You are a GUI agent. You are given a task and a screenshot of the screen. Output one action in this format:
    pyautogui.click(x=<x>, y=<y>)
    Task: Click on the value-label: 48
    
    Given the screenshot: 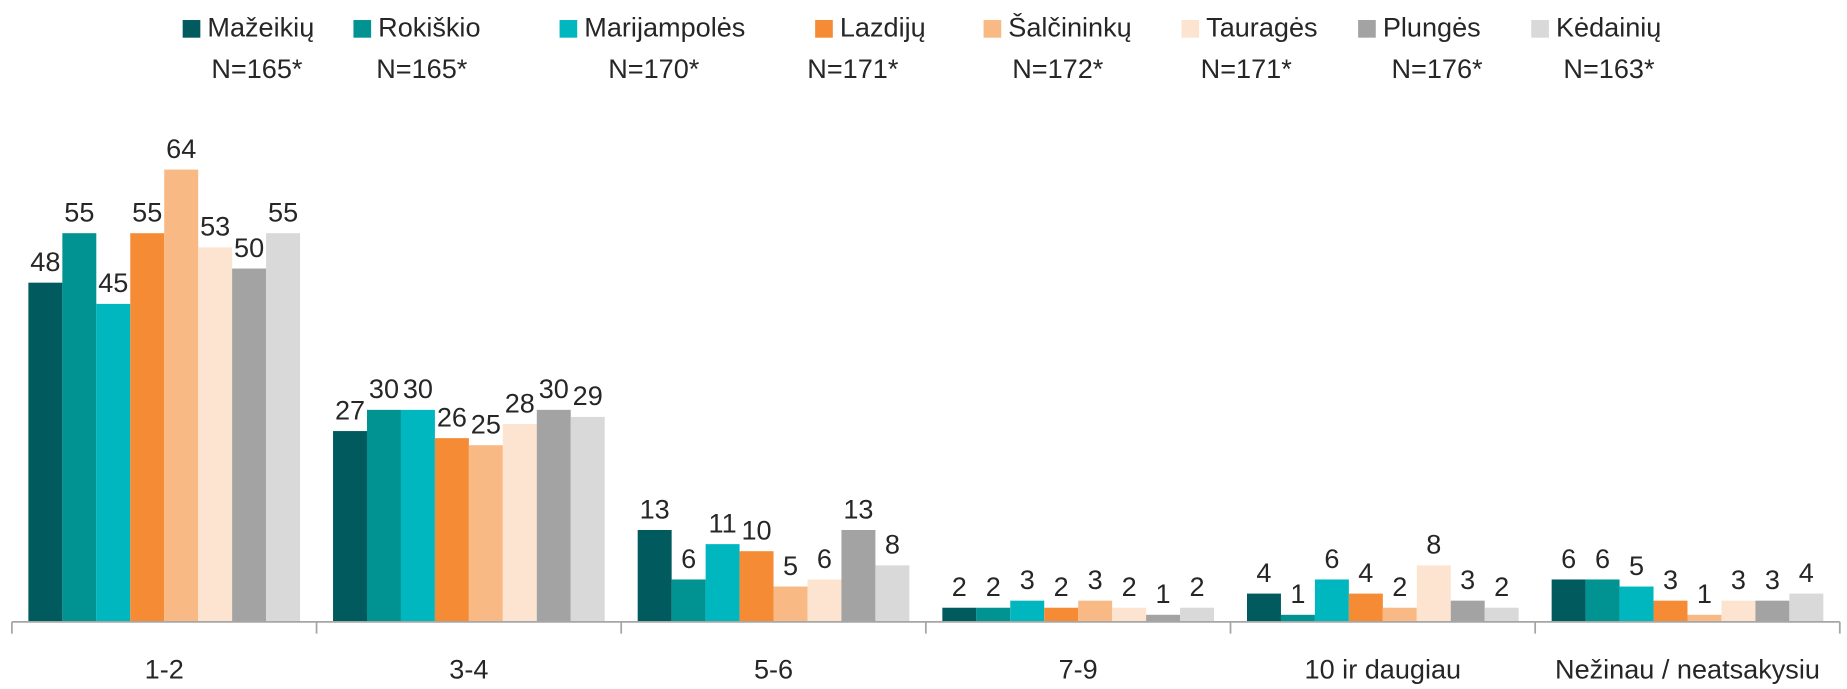 What is the action you would take?
    pyautogui.click(x=45, y=261)
    